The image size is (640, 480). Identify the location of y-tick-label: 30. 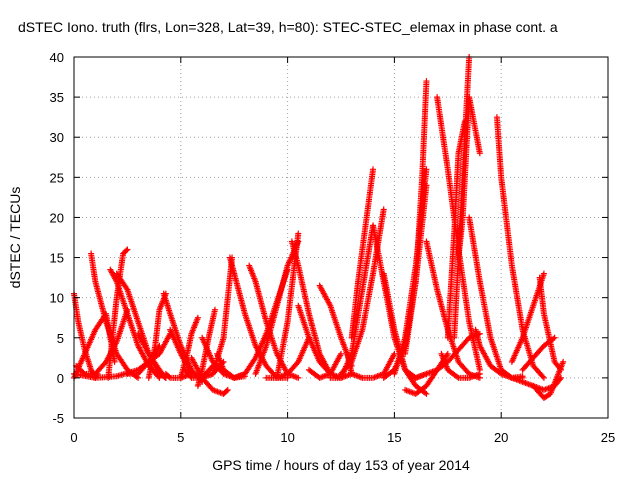
(57, 137).